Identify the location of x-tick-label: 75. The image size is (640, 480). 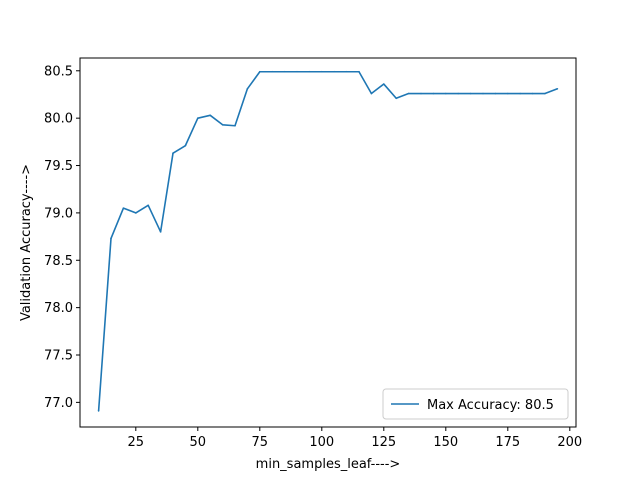
(260, 442).